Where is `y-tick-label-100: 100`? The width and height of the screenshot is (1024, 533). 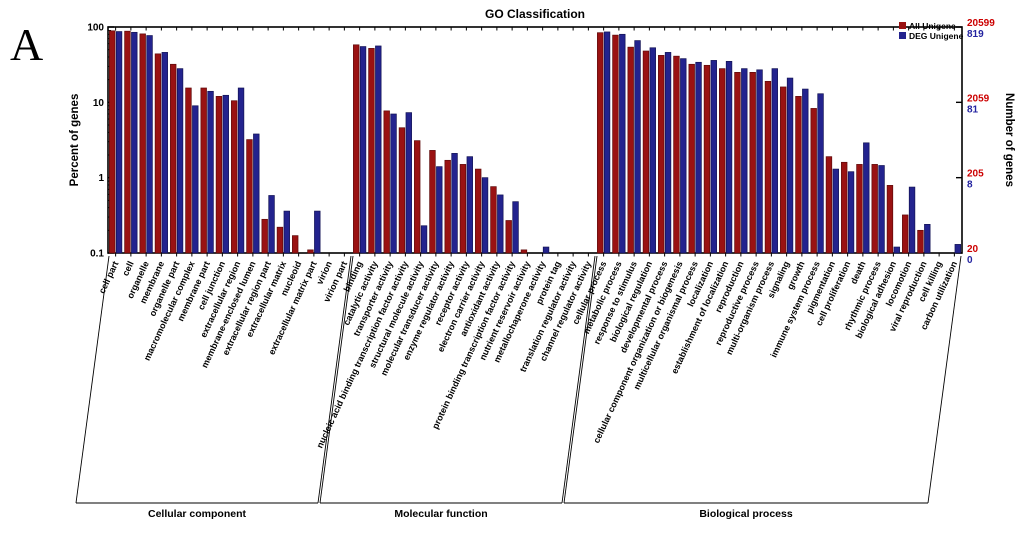 y-tick-label-100: 100 is located at coordinates (95, 28).